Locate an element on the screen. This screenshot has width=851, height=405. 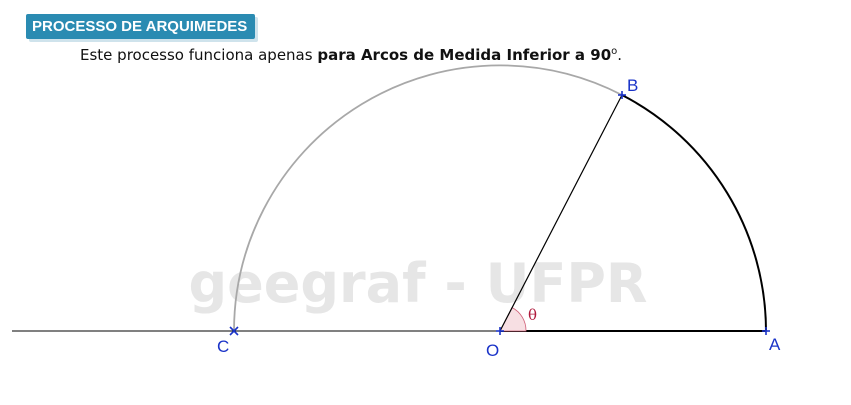
arc-ab is located at coordinates (694, 213).